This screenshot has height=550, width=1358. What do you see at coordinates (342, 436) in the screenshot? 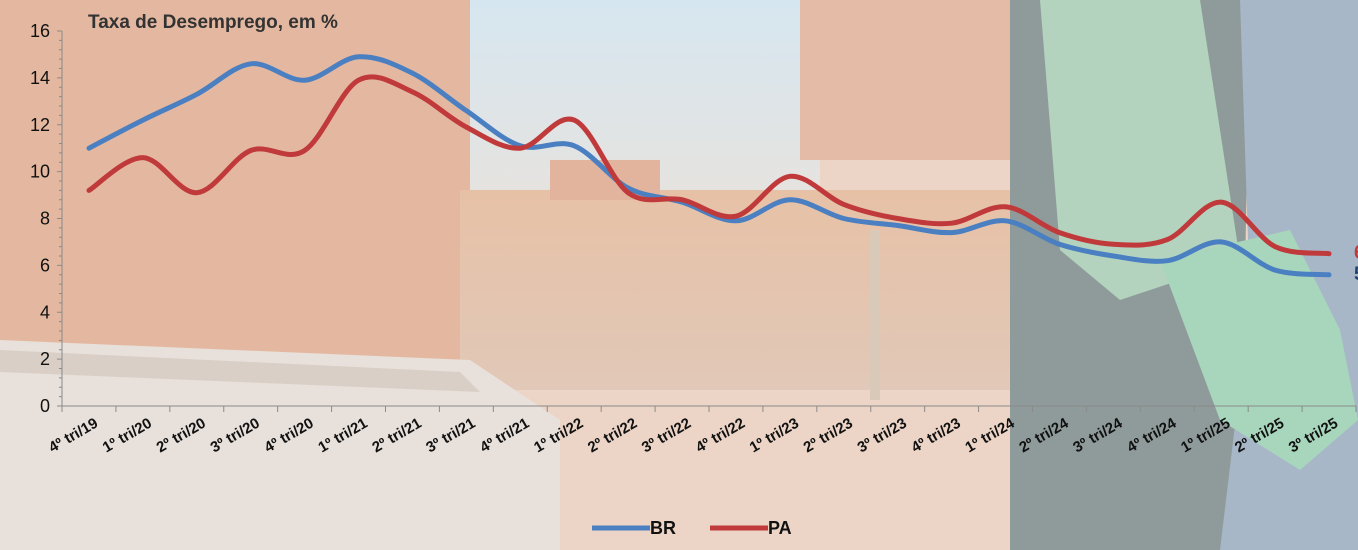
I see `x-tick-label: 1º tri/21` at bounding box center [342, 436].